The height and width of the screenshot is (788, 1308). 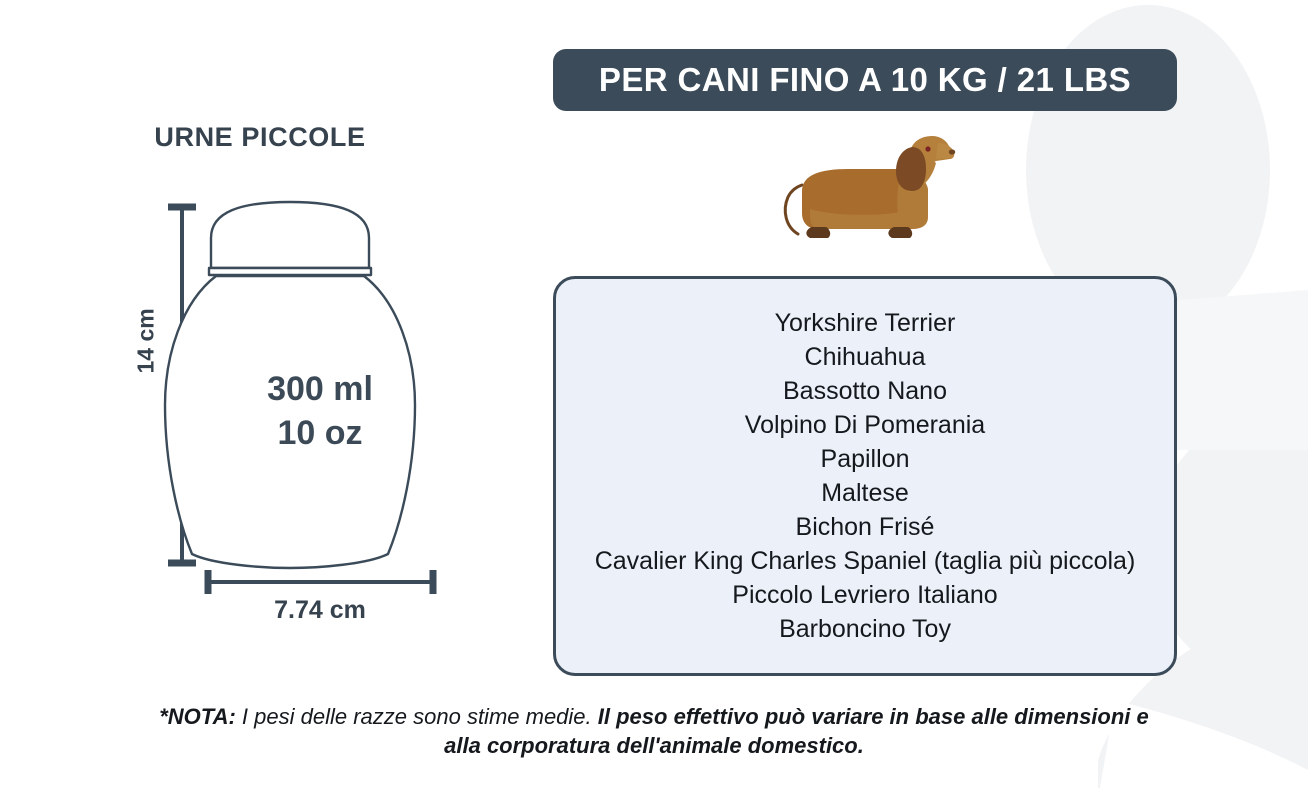 What do you see at coordinates (320, 432) in the screenshot?
I see `urn-capacity-oz: 10 oz` at bounding box center [320, 432].